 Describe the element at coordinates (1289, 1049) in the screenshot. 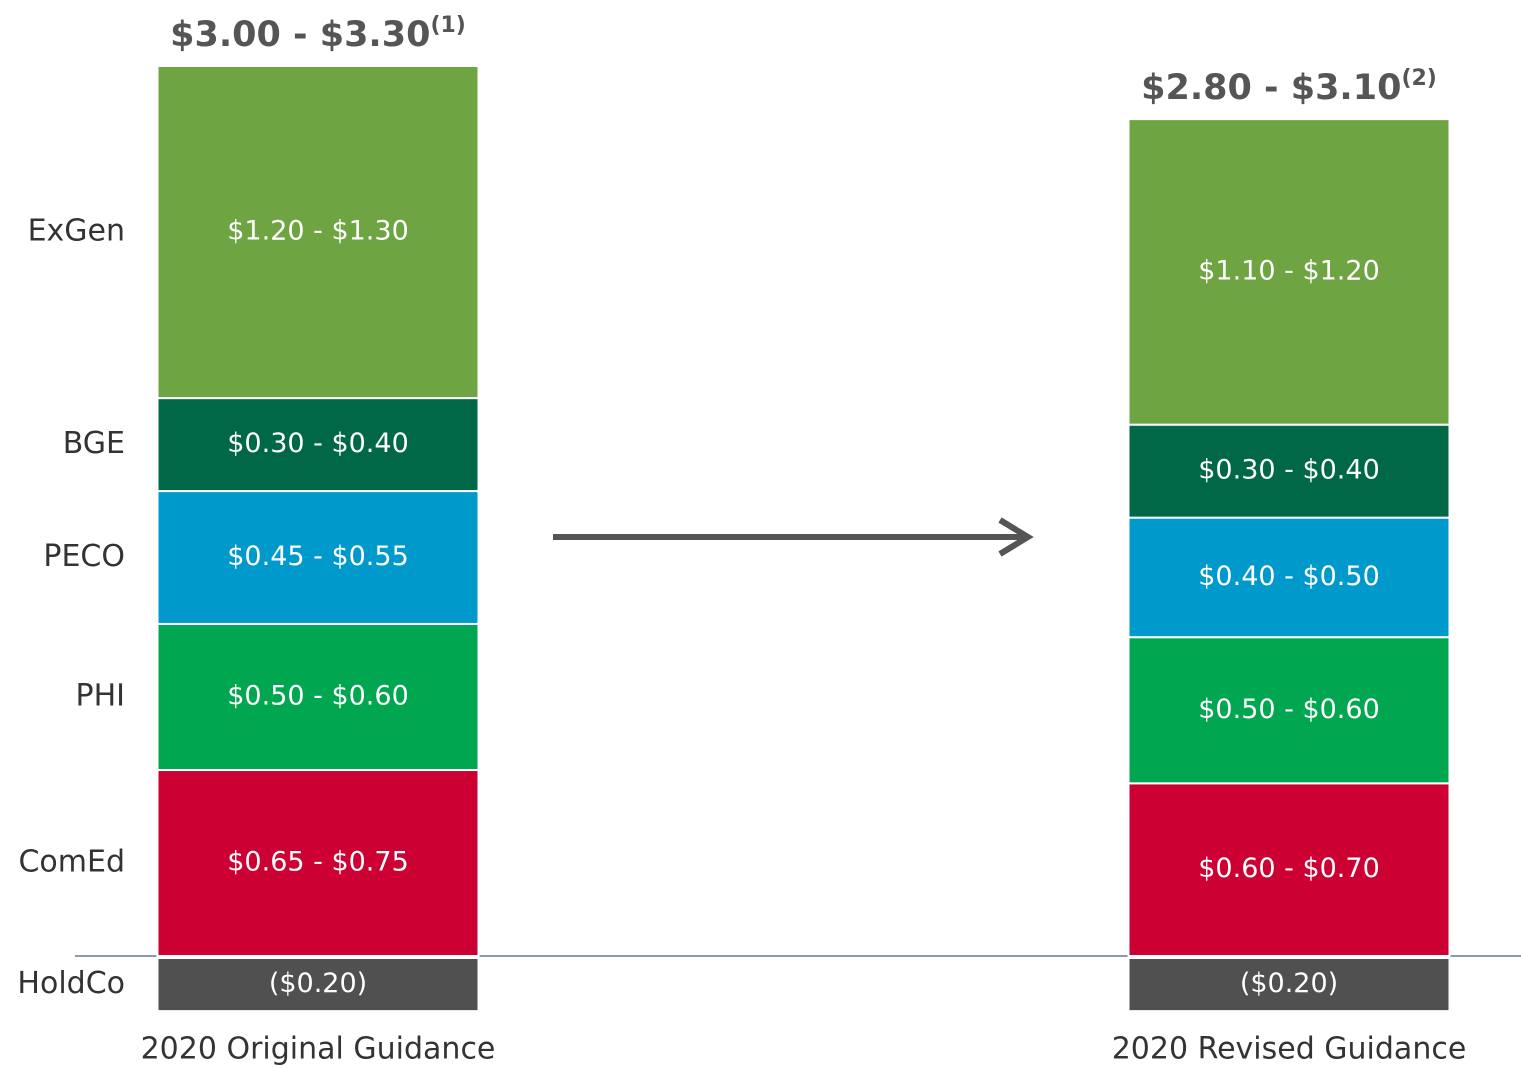

I see `category-label: 2020 Revised Guidance` at that location.